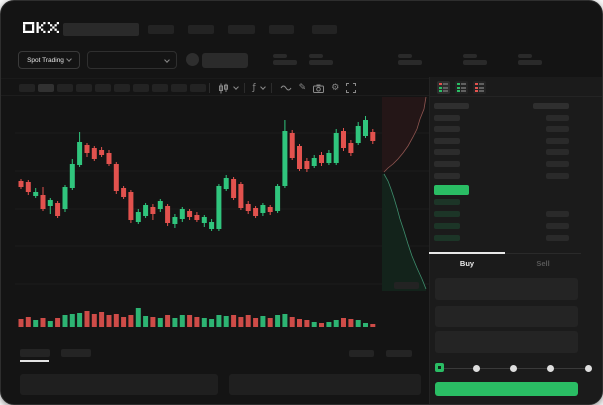 Image resolution: width=603 pixels, height=405 pixels. Describe the element at coordinates (45, 60) in the screenshot. I see `market-type-label: Spot Trading` at that location.